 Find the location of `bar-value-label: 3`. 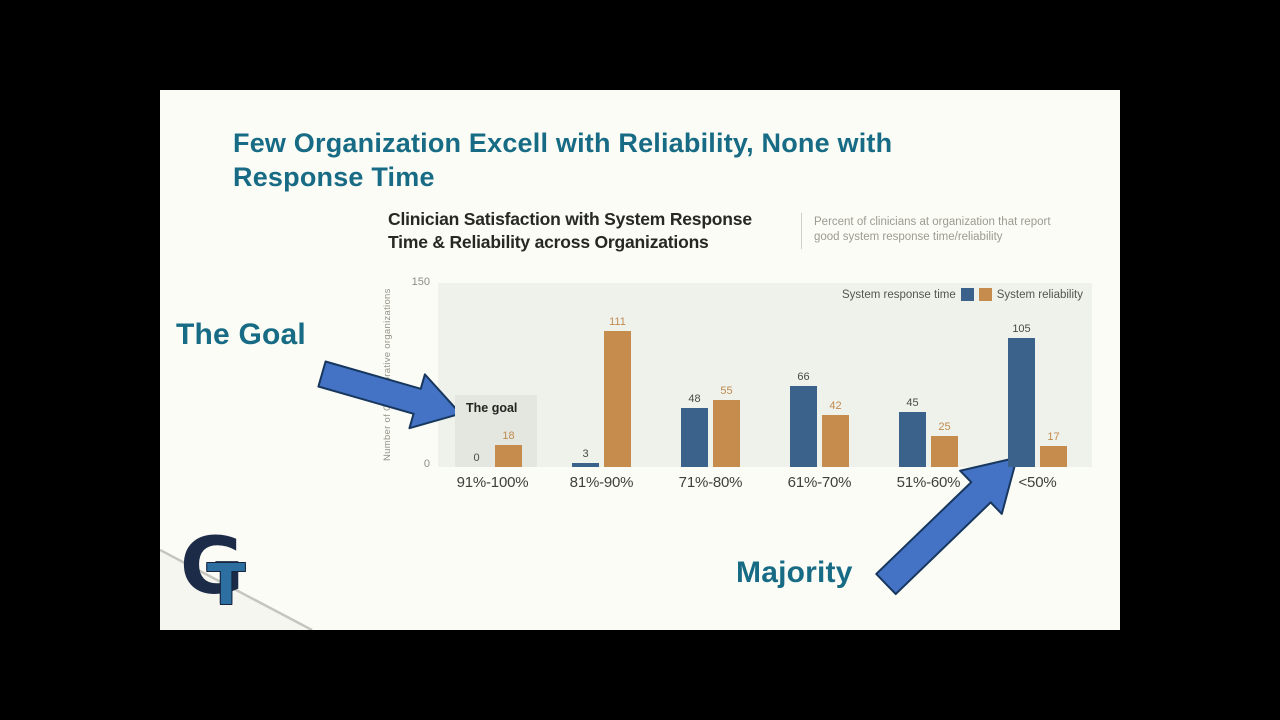

bar-value-label: 3 is located at coordinates (585, 454).